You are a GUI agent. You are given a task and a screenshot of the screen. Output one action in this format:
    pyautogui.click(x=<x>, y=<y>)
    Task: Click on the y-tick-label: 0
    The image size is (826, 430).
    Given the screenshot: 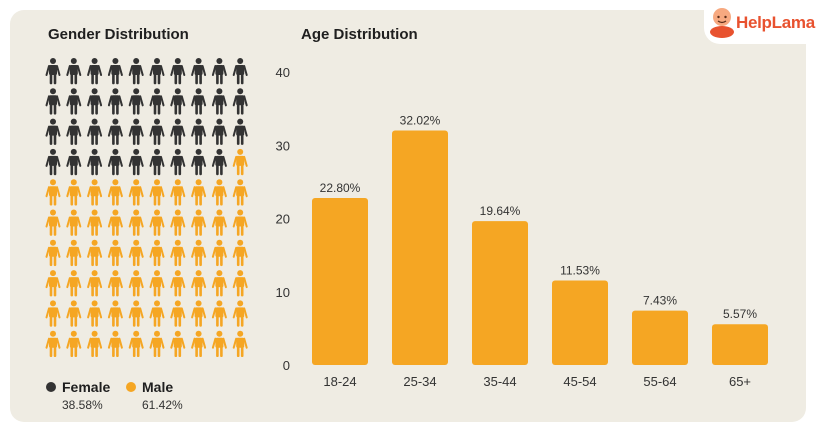 What is the action you would take?
    pyautogui.click(x=286, y=365)
    